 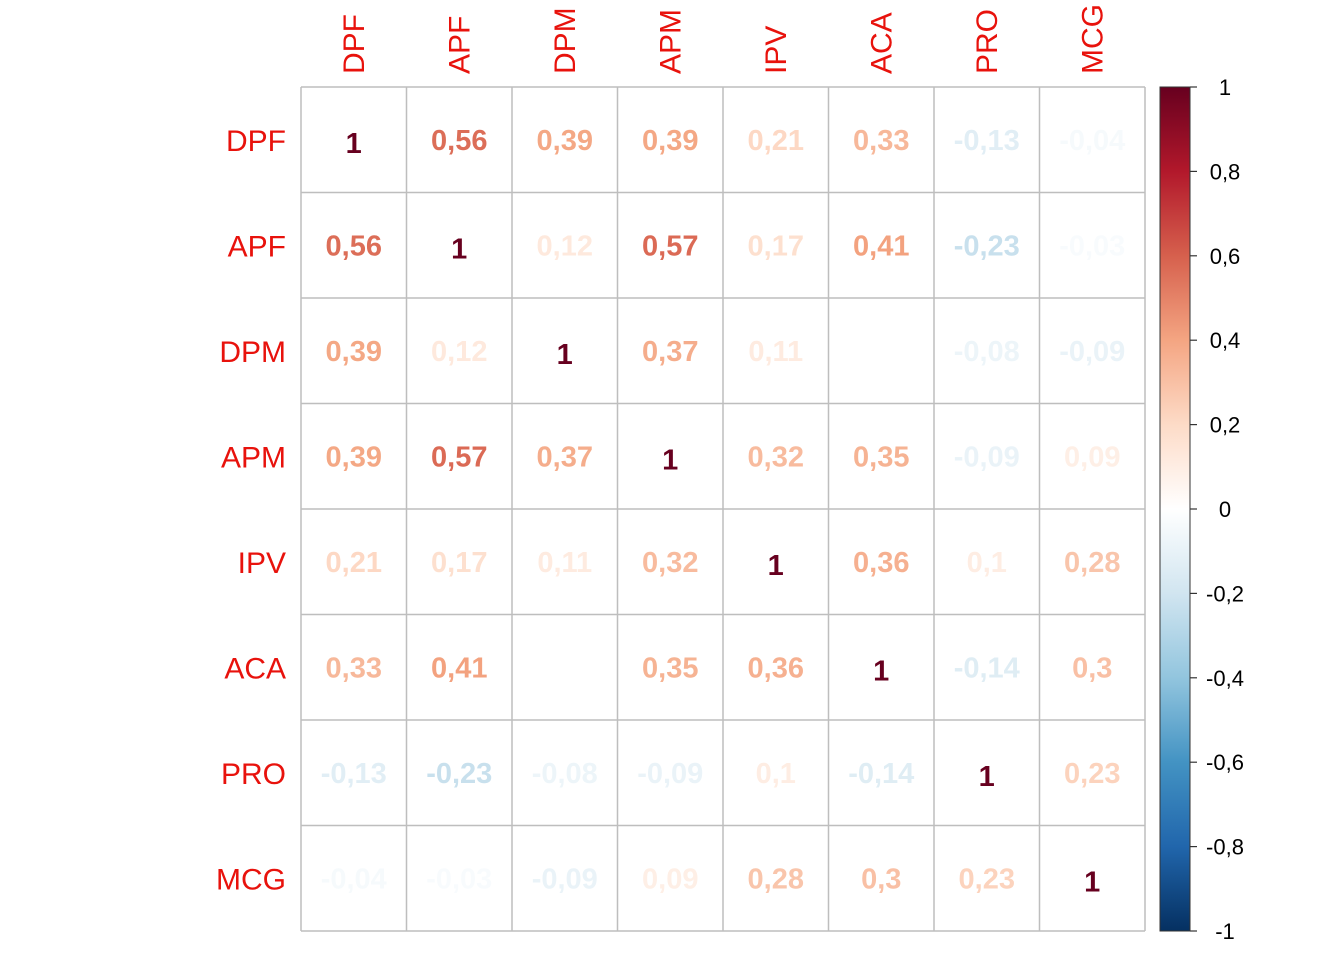 What do you see at coordinates (255, 668) in the screenshot?
I see `row-label-aca: ACA` at bounding box center [255, 668].